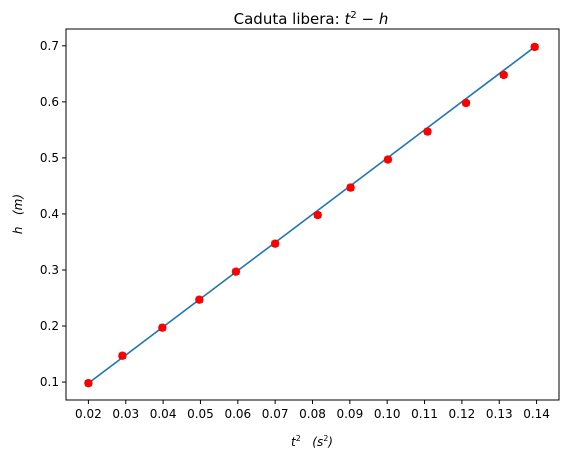  I want to click on x-tick-label: 0.14, so click(536, 414).